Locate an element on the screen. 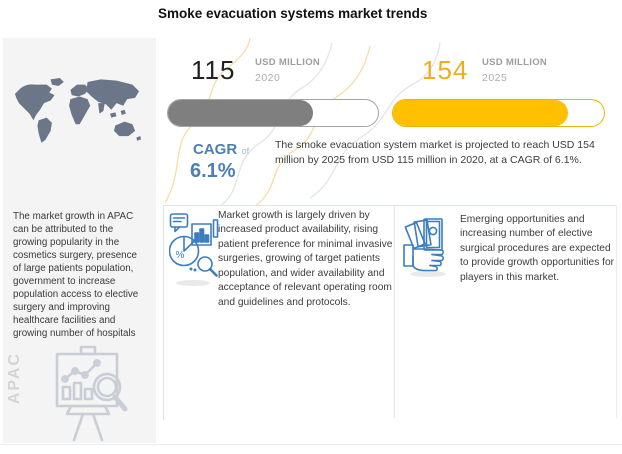 Image resolution: width=622 pixels, height=454 pixels. cagr-of-label: of is located at coordinates (245, 151).